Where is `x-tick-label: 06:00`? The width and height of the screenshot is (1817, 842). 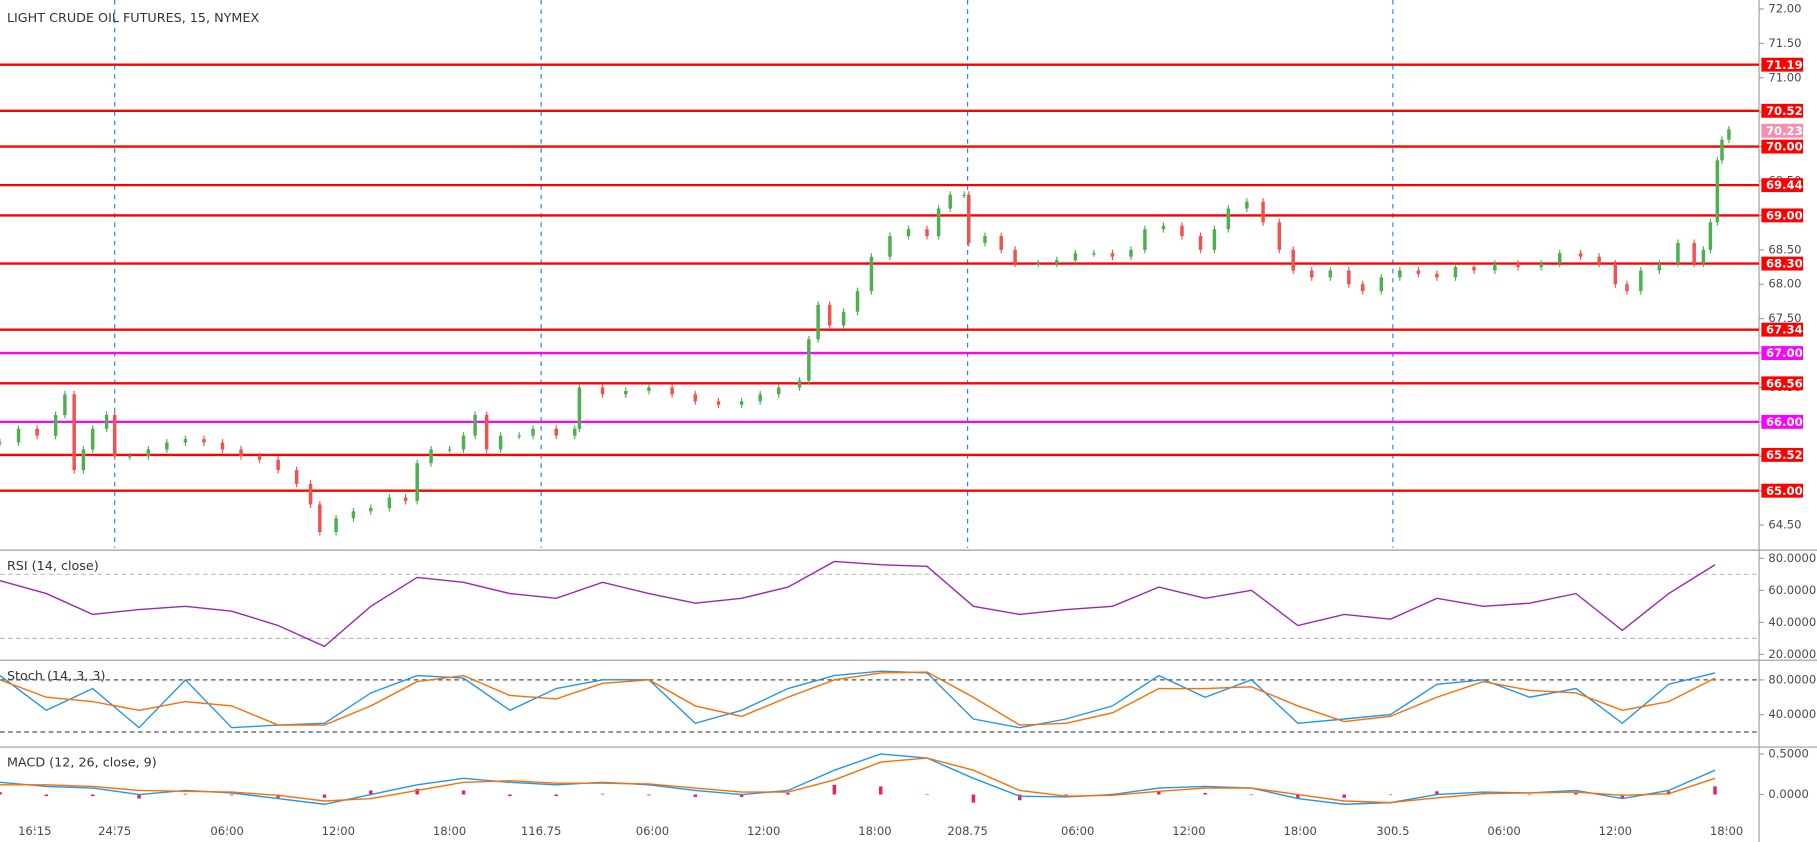 x-tick-label: 06:00 is located at coordinates (226, 831).